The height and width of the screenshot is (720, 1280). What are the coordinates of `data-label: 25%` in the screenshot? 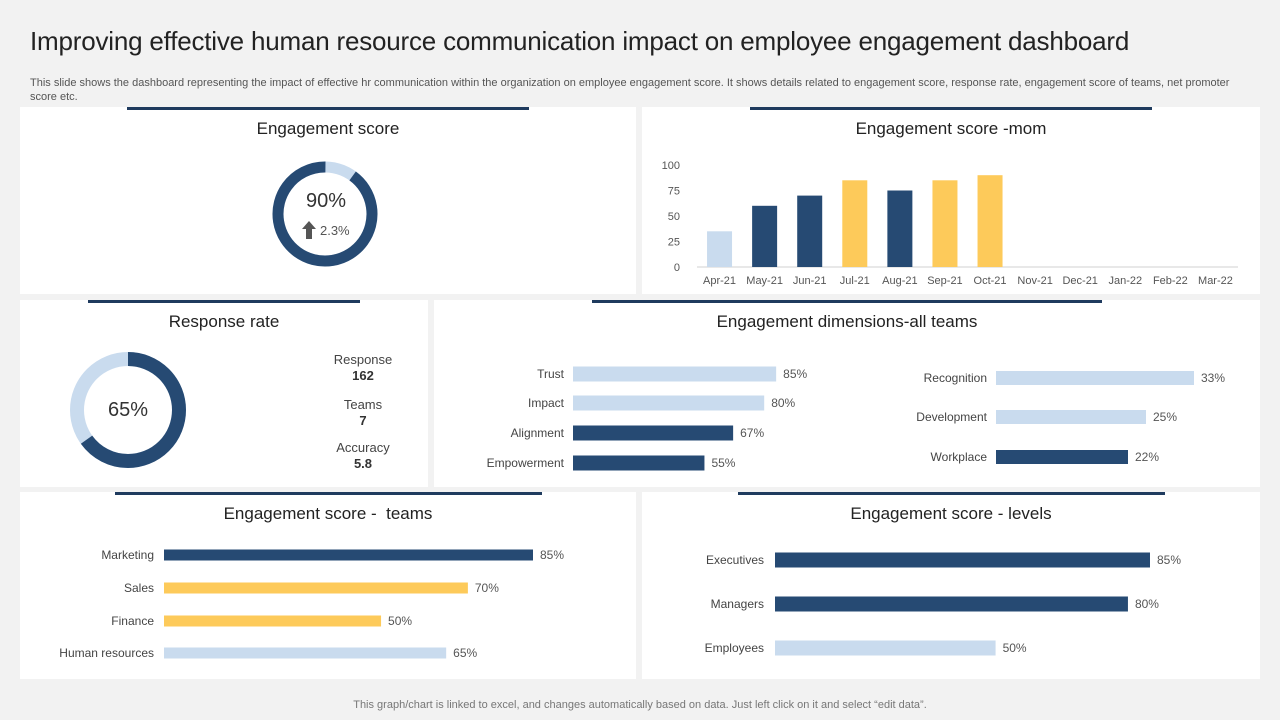 It's located at (1165, 417).